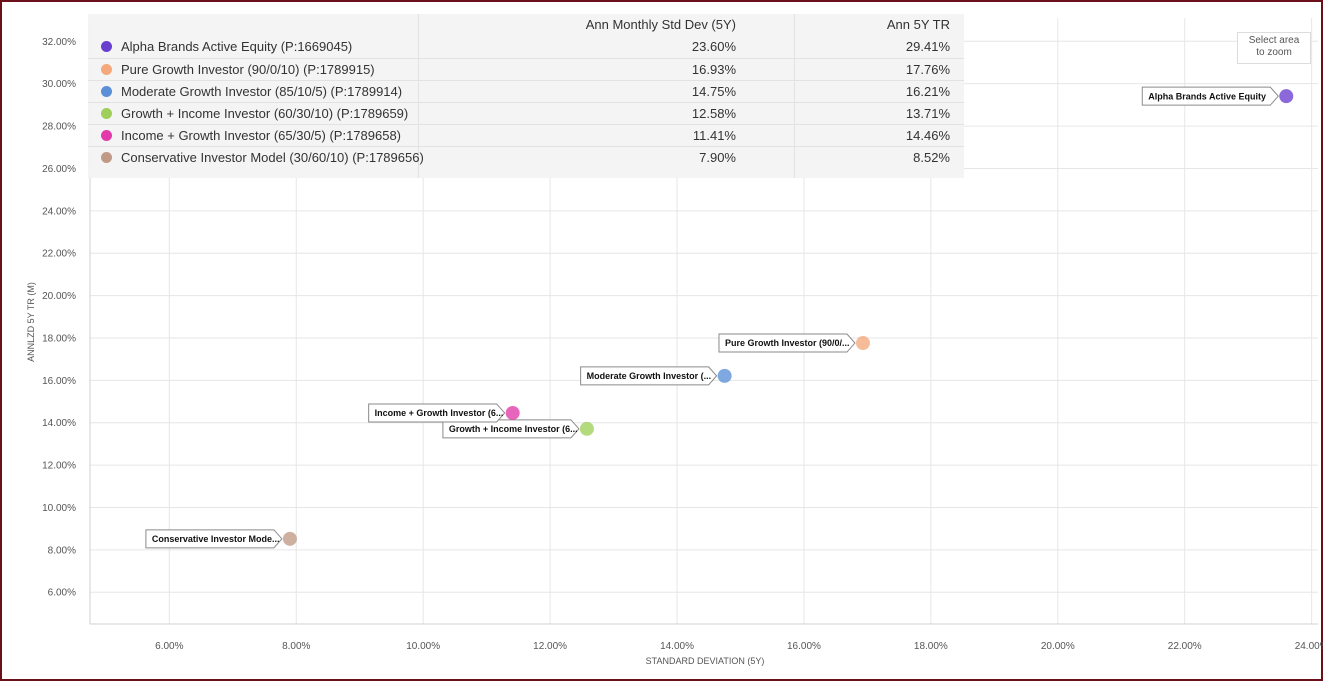  Describe the element at coordinates (717, 157) in the screenshot. I see `legend-std-dev-value: 7.90%` at that location.